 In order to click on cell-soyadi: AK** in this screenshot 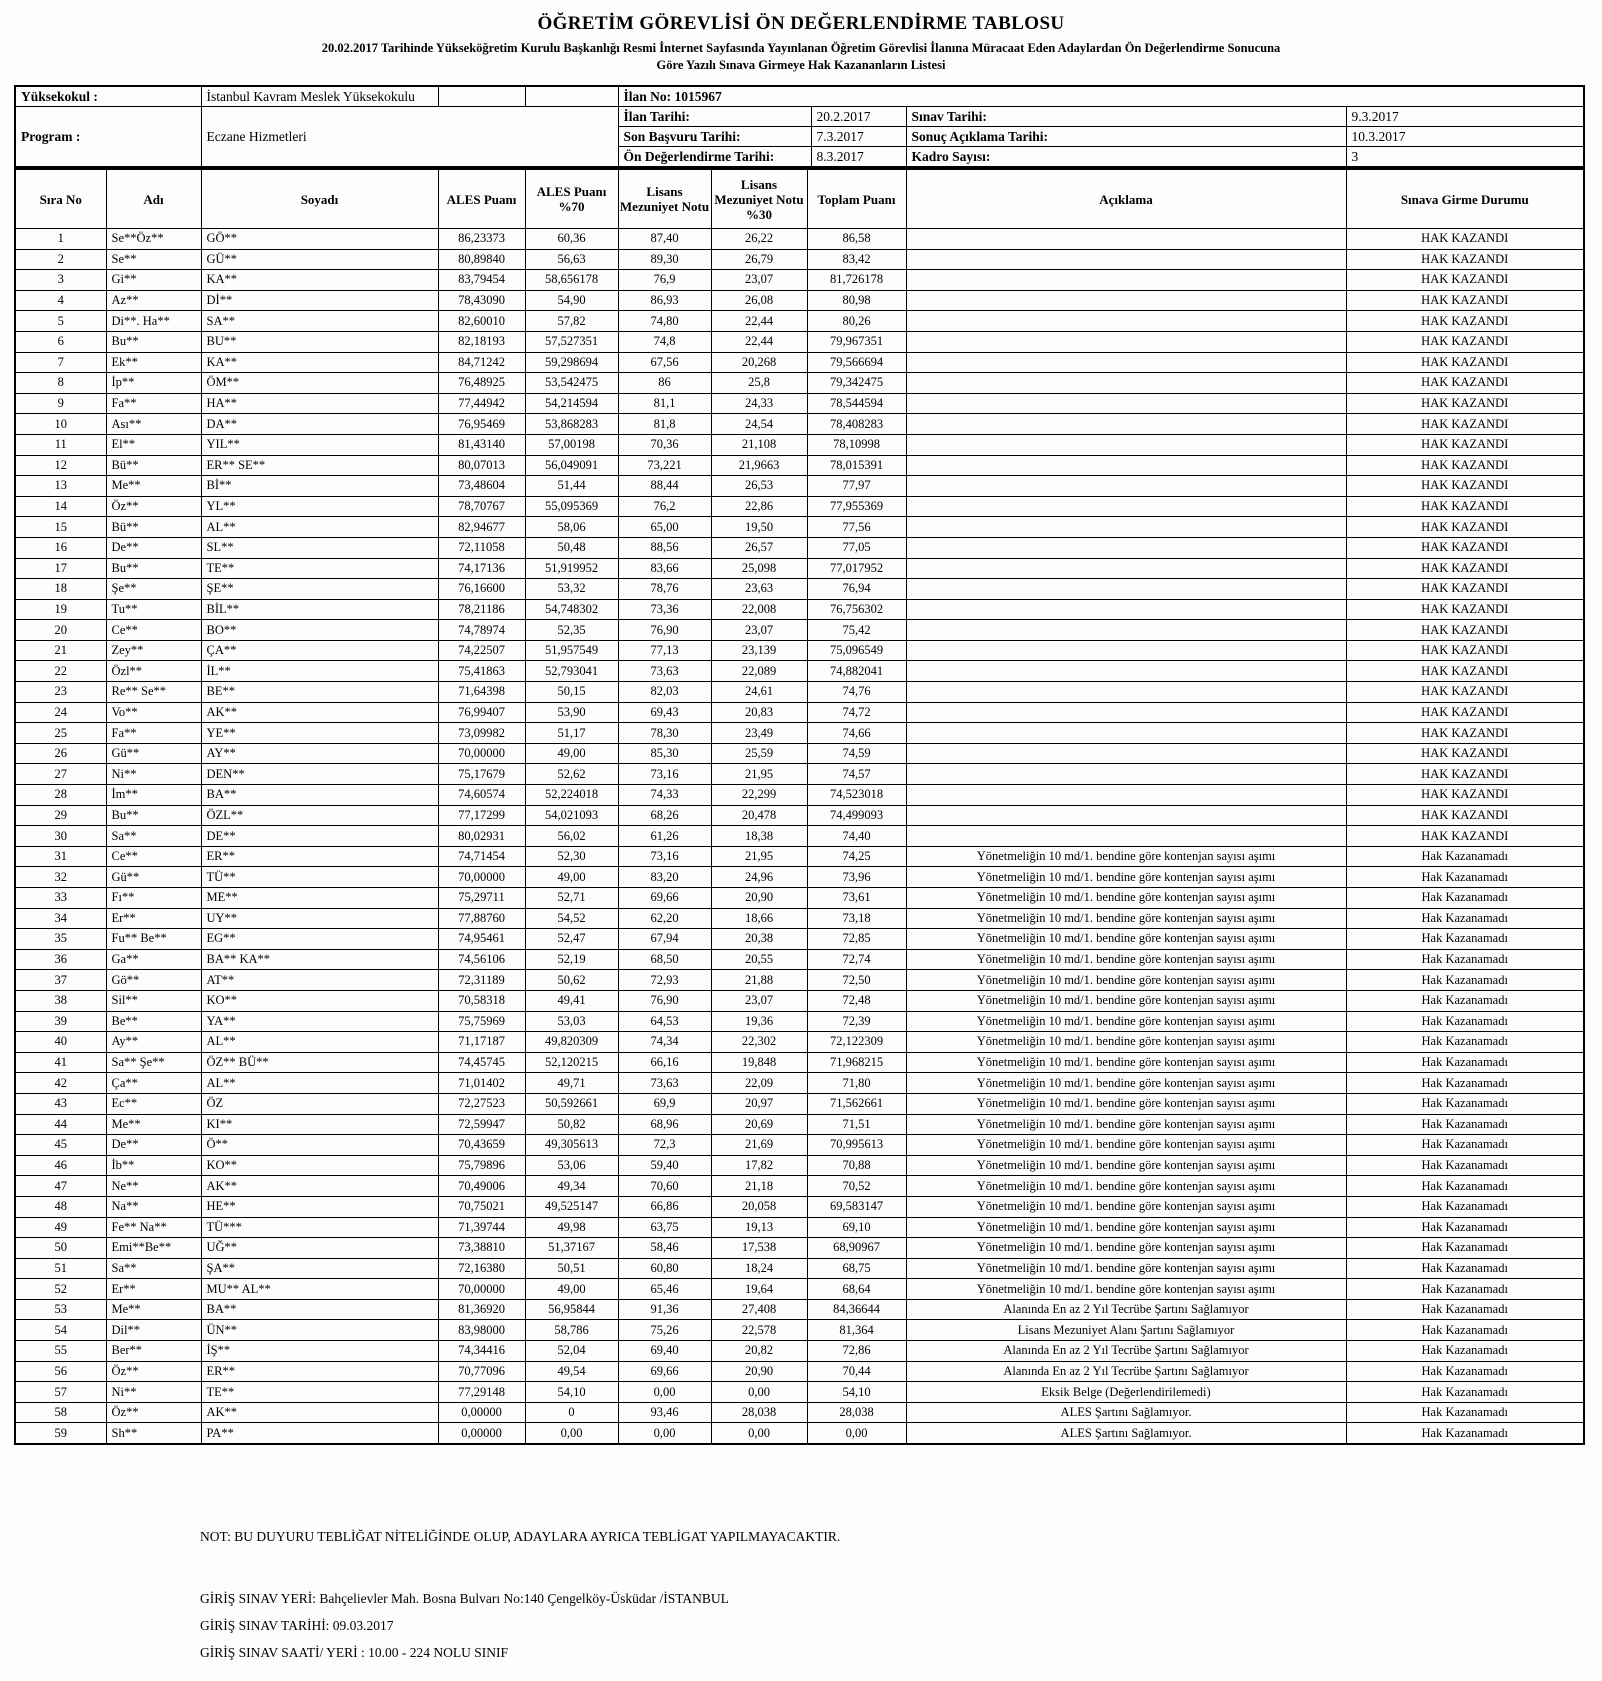, I will do `click(319, 1412)`.